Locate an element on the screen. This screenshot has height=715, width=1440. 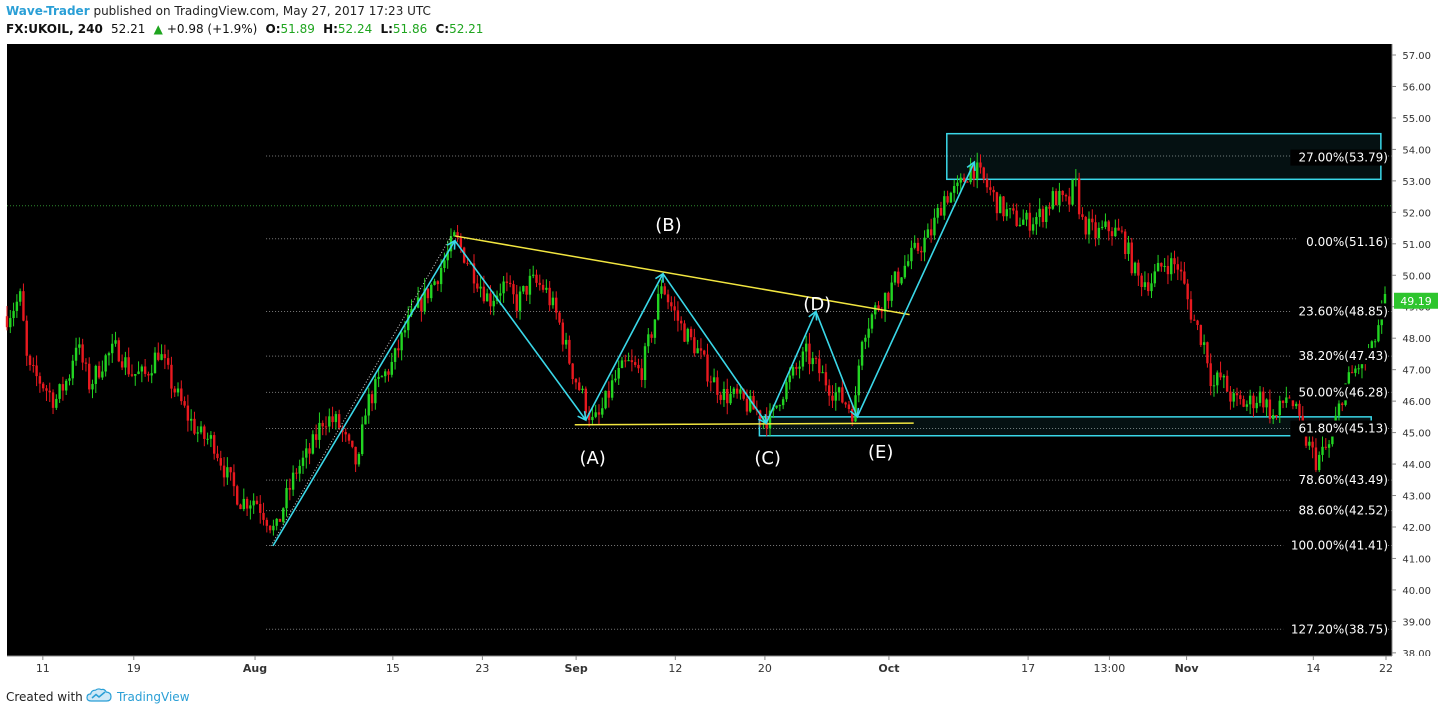
last-price: 52.21 is located at coordinates (128, 29).